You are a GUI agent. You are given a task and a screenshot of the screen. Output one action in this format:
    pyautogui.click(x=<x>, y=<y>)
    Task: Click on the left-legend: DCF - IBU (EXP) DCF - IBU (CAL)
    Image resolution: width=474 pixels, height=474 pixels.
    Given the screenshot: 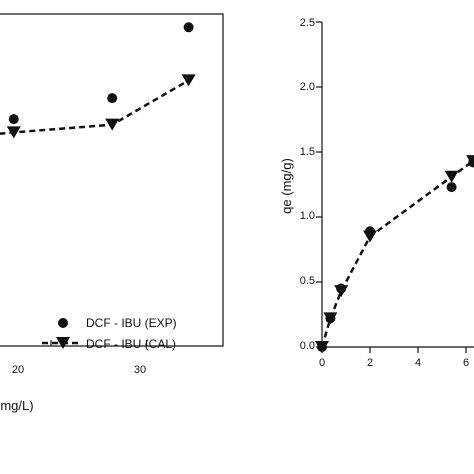 What is the action you would take?
    pyautogui.click(x=109, y=333)
    